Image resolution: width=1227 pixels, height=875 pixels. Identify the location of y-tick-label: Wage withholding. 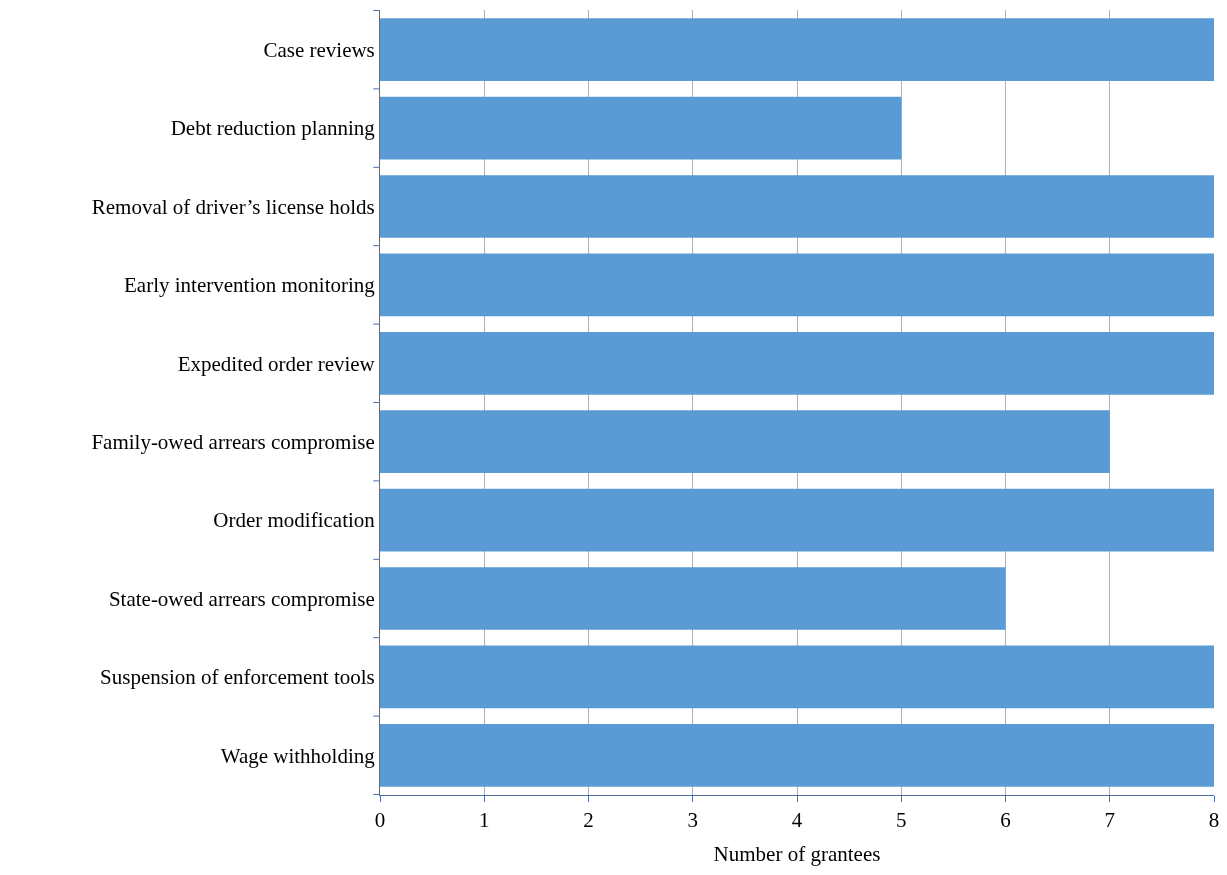
(298, 755).